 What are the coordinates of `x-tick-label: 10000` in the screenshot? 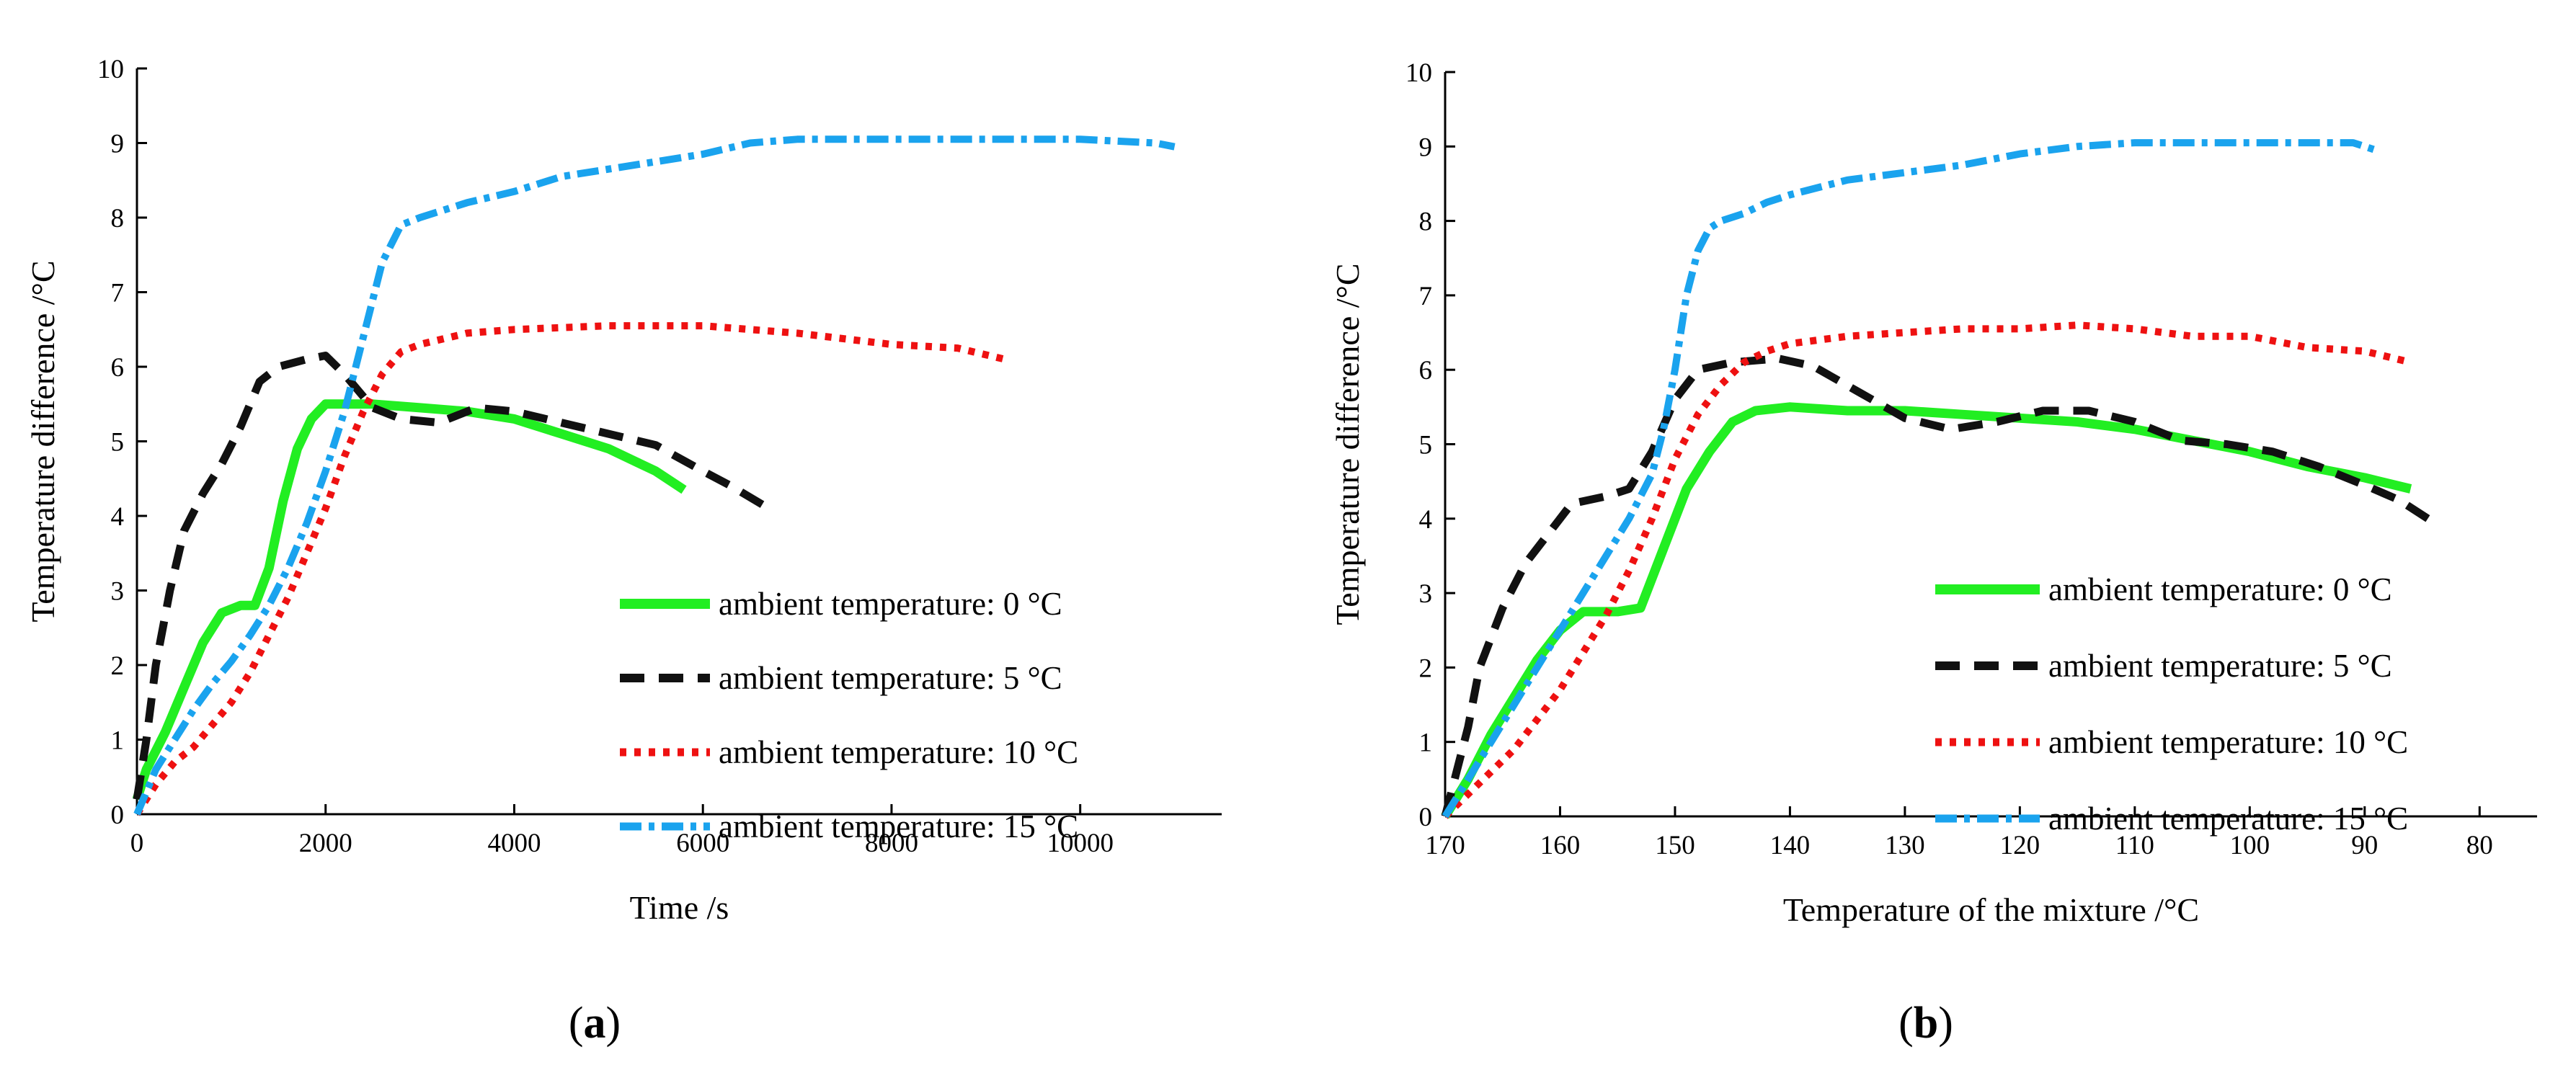 It's located at (1080, 844).